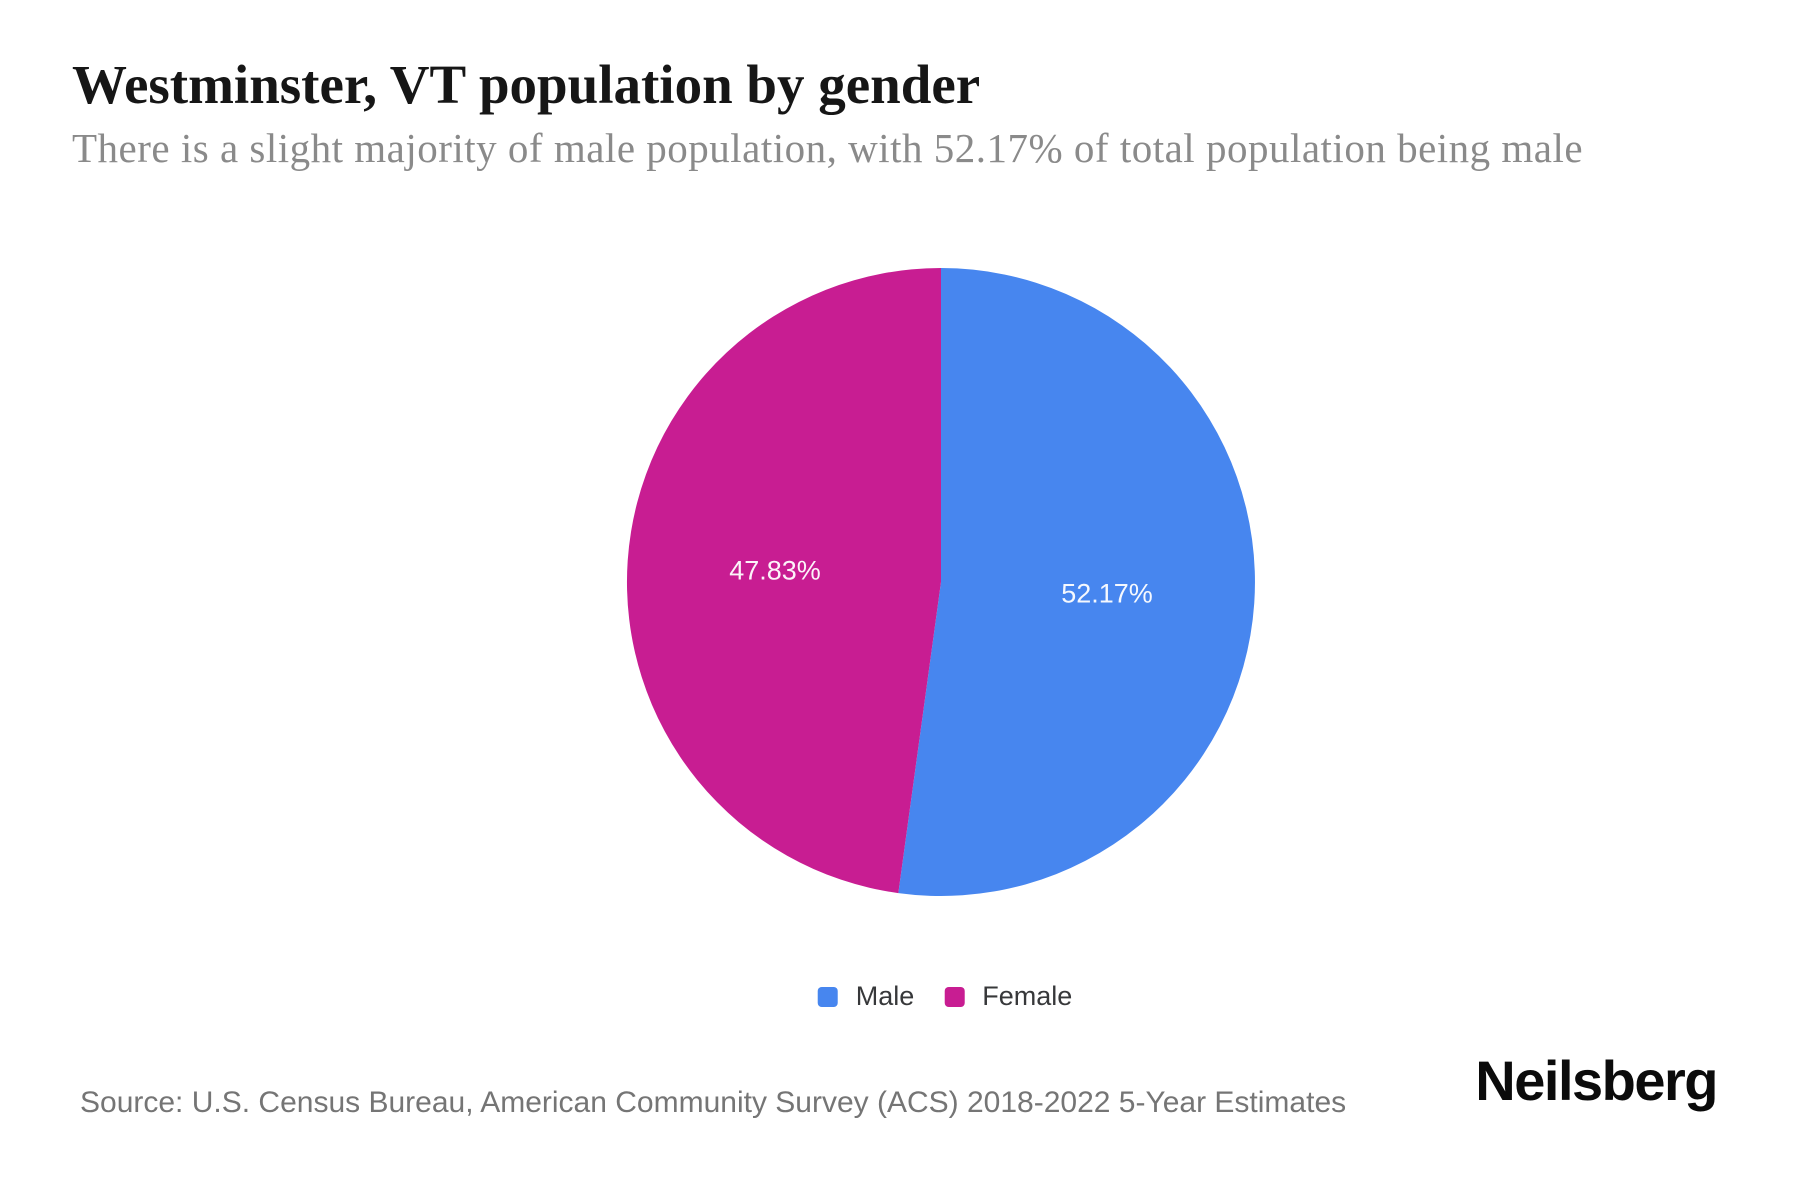  What do you see at coordinates (775, 571) in the screenshot?
I see `pie-data-label-female: 47.83%` at bounding box center [775, 571].